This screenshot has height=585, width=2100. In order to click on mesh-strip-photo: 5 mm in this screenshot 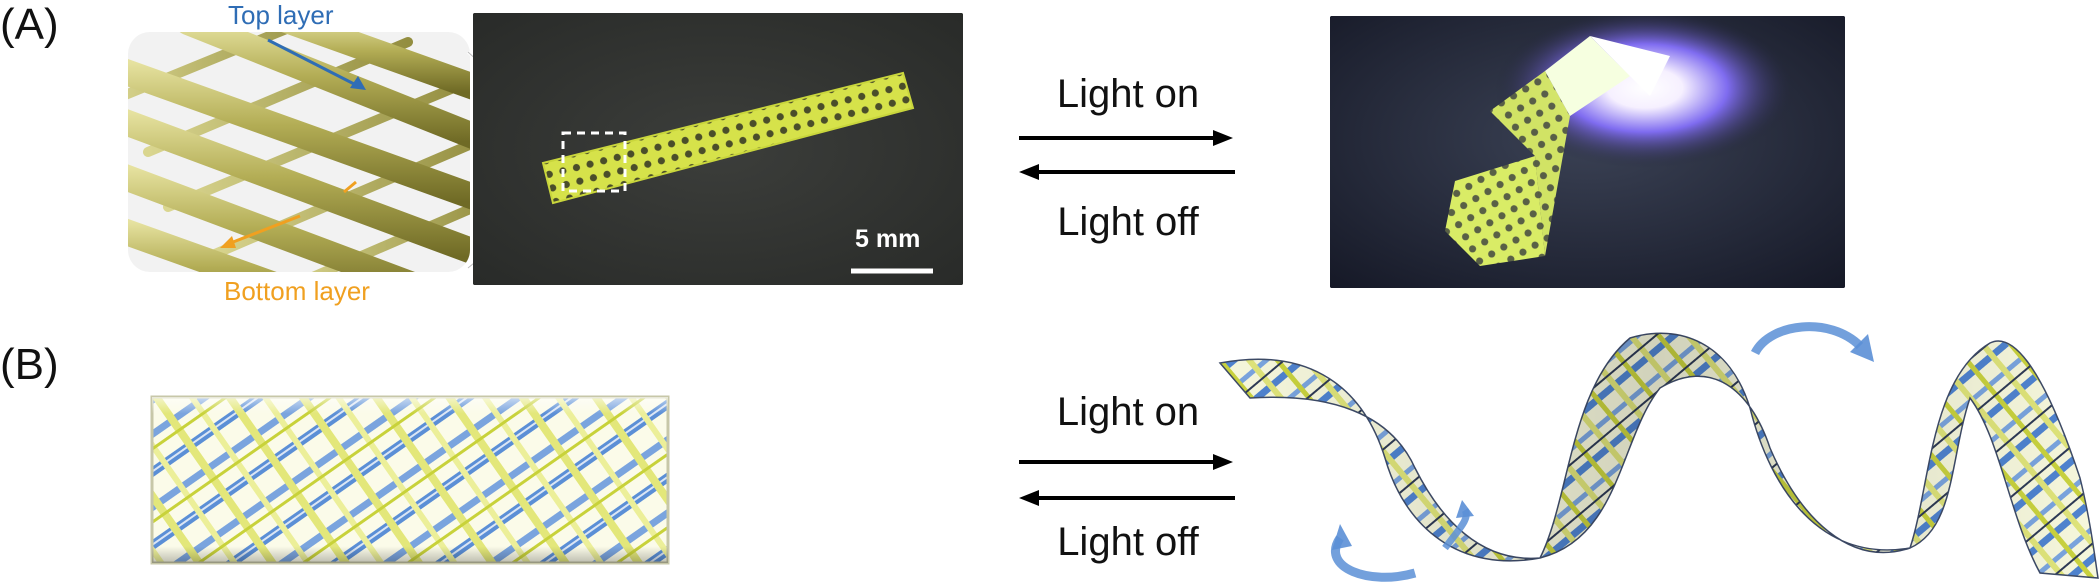, I will do `click(718, 149)`.